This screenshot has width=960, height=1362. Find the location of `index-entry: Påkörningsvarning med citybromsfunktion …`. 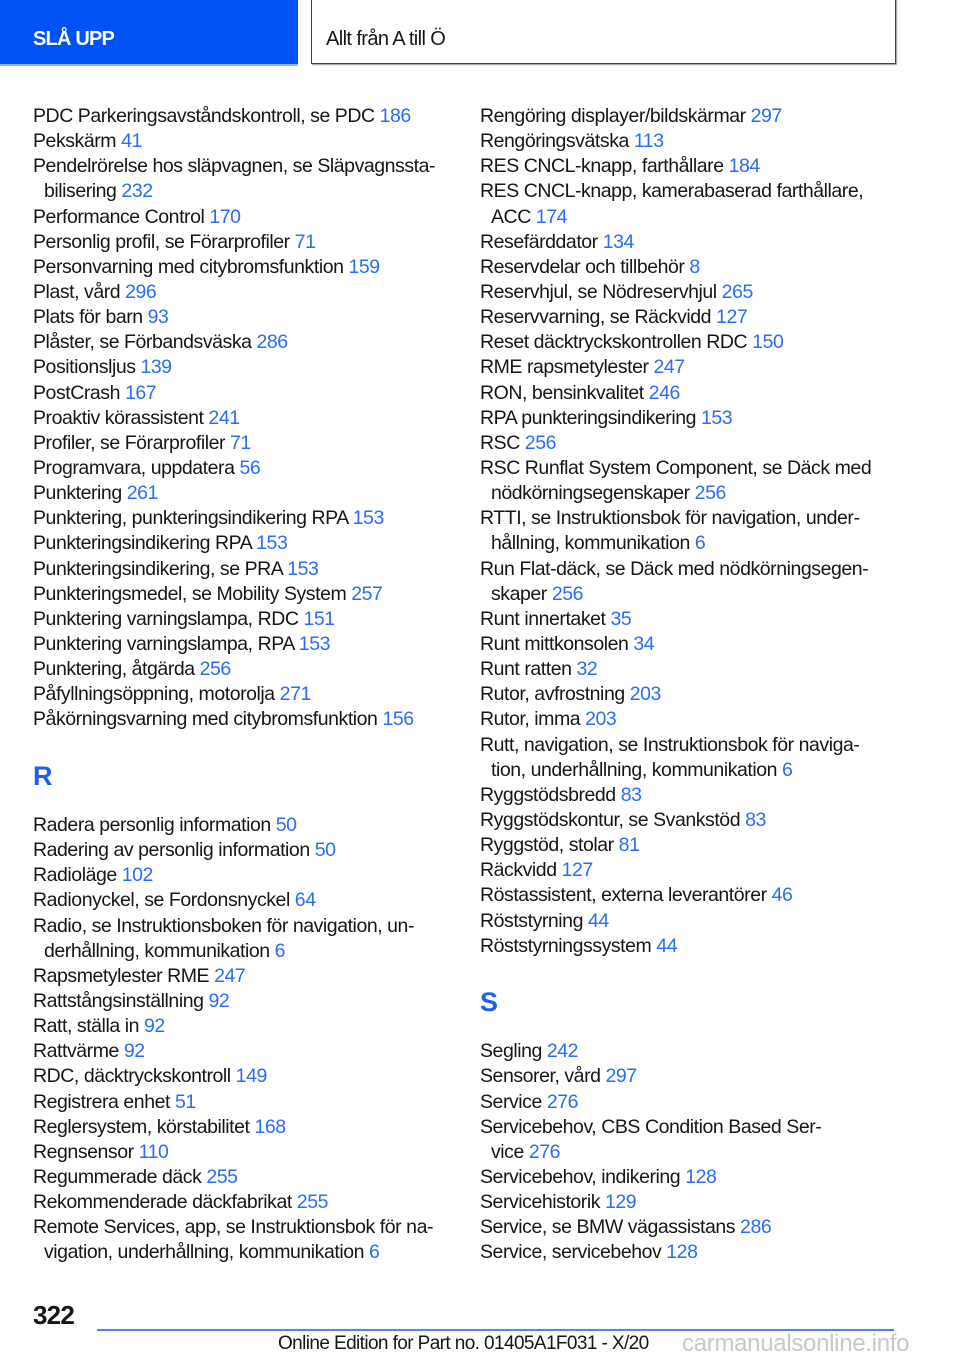

index-entry: Påkörningsvarning med citybromsfunktion … is located at coordinates (253, 719).